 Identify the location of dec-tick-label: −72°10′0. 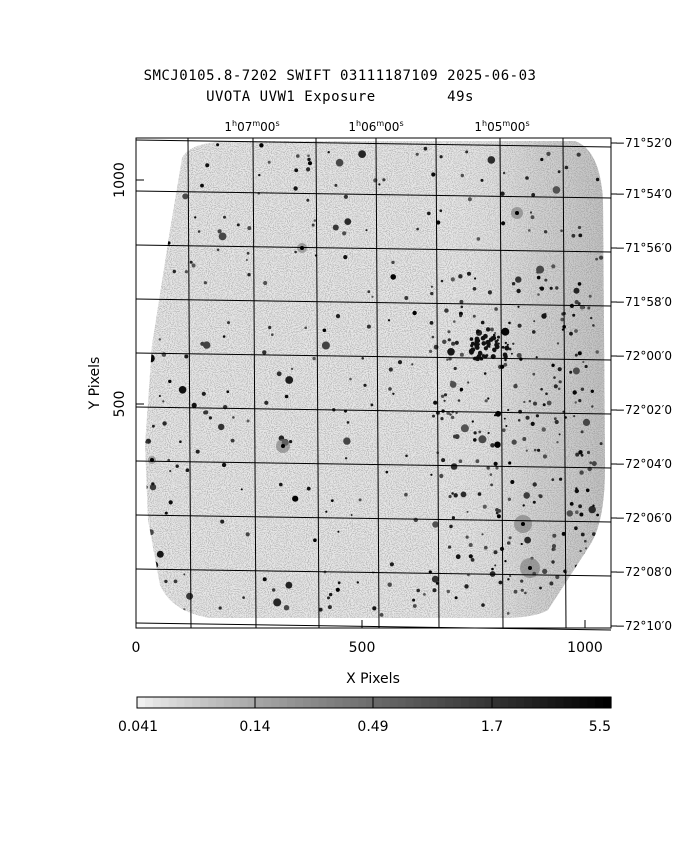
(643, 626).